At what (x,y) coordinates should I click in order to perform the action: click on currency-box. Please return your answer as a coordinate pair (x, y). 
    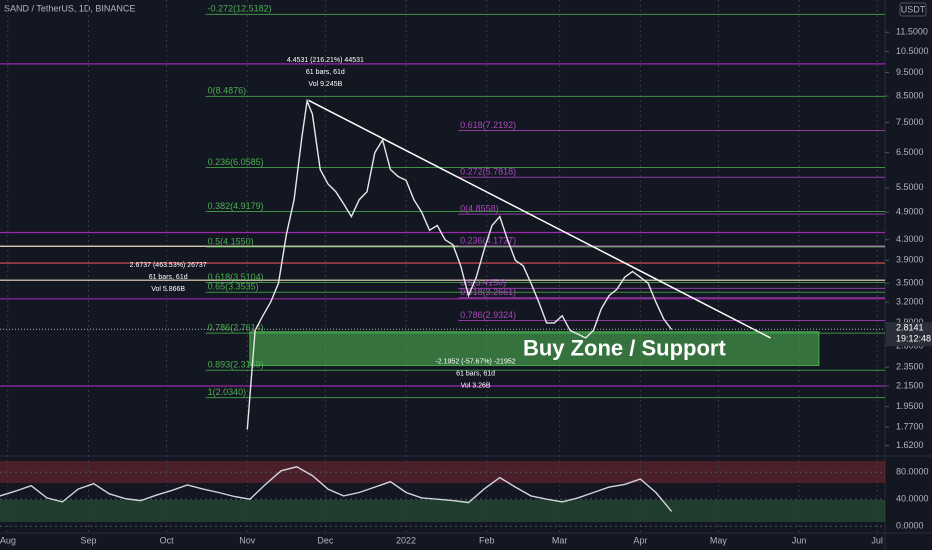
    Looking at the image, I should click on (913, 9).